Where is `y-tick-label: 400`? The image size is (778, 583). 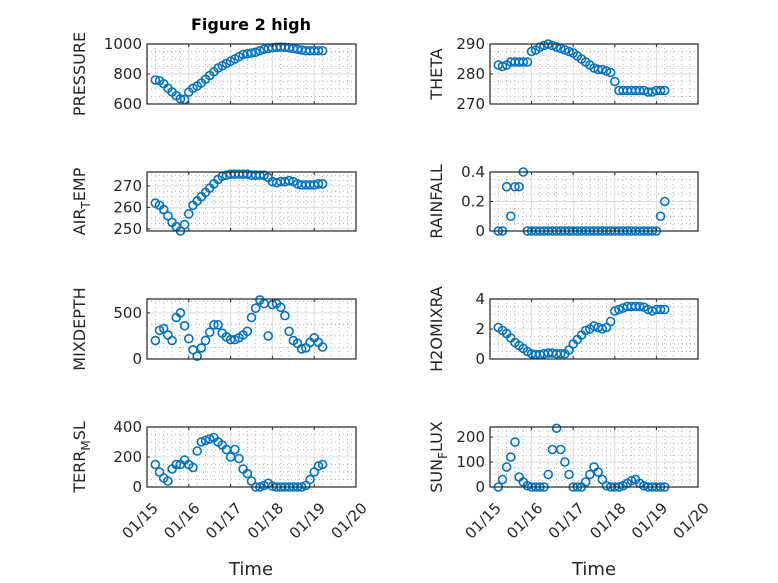
y-tick-label: 400 is located at coordinates (127, 427).